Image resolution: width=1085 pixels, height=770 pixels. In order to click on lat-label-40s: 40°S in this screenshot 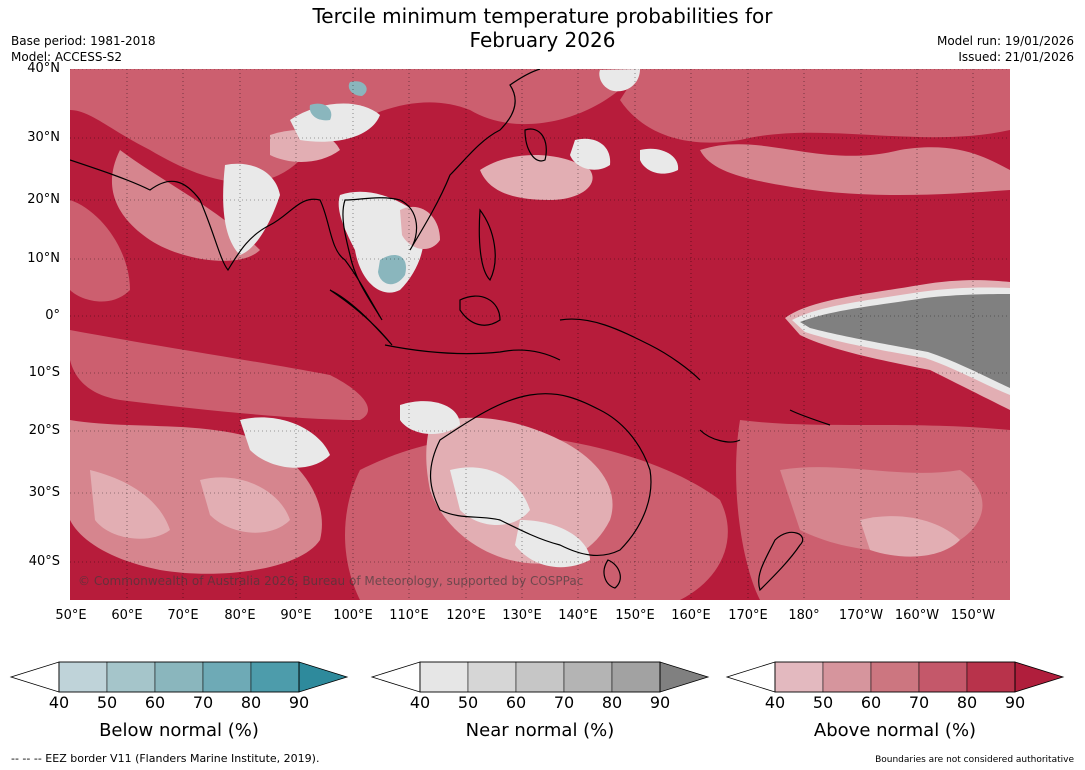, I will do `click(44, 561)`.